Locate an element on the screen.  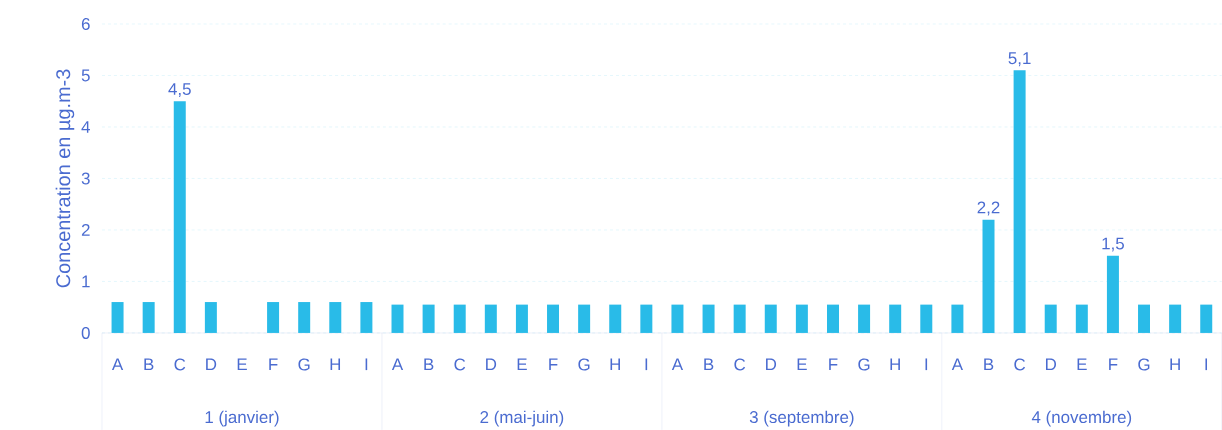
data-label: 2,2 is located at coordinates (988, 208).